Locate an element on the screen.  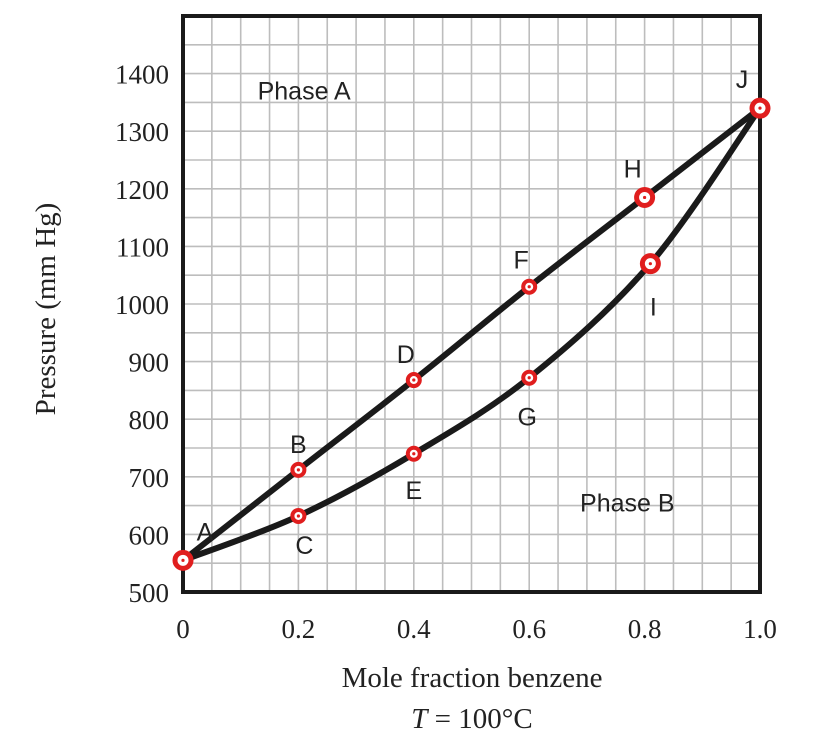
point-g-dot is located at coordinates (529, 378).